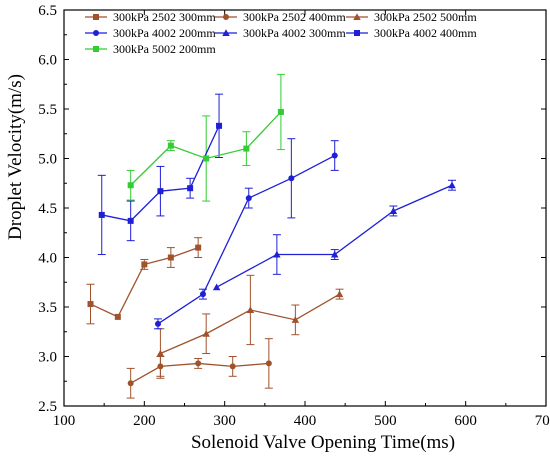 The image size is (550, 459). I want to click on x-tick-label: 600, so click(465, 421).